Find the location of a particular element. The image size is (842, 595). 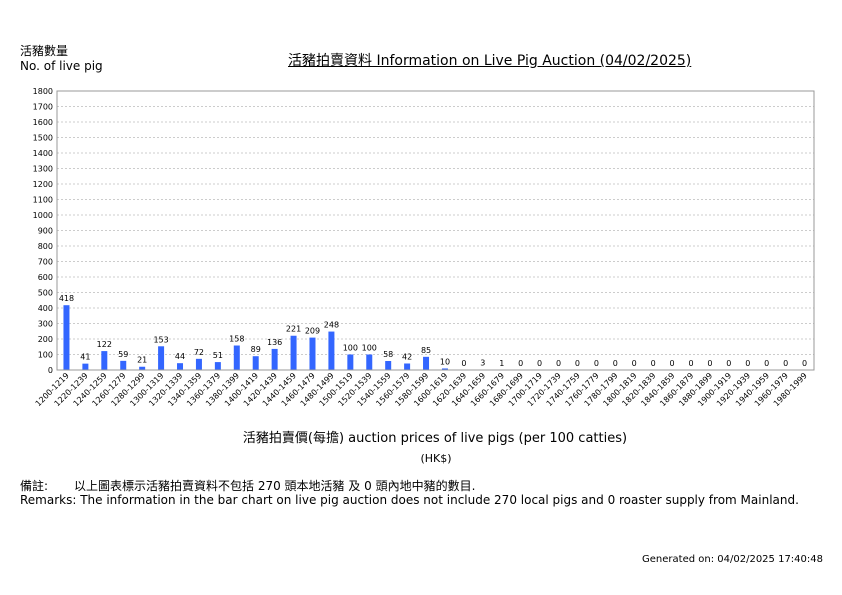

data-label: 72 is located at coordinates (199, 352).